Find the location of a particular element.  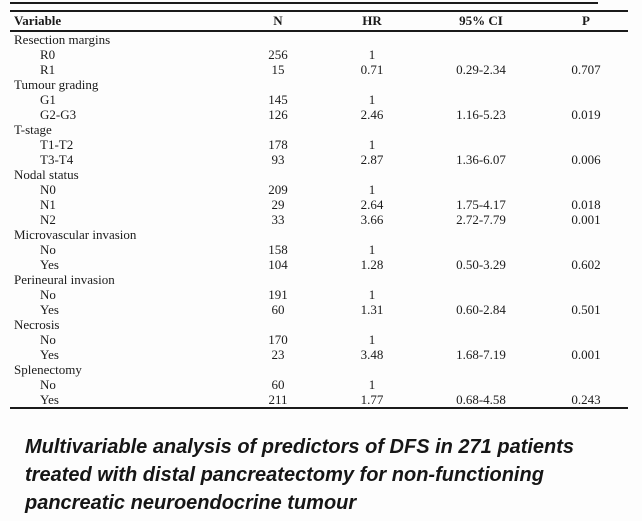

group-row: Resection margins is located at coordinates (319, 39).